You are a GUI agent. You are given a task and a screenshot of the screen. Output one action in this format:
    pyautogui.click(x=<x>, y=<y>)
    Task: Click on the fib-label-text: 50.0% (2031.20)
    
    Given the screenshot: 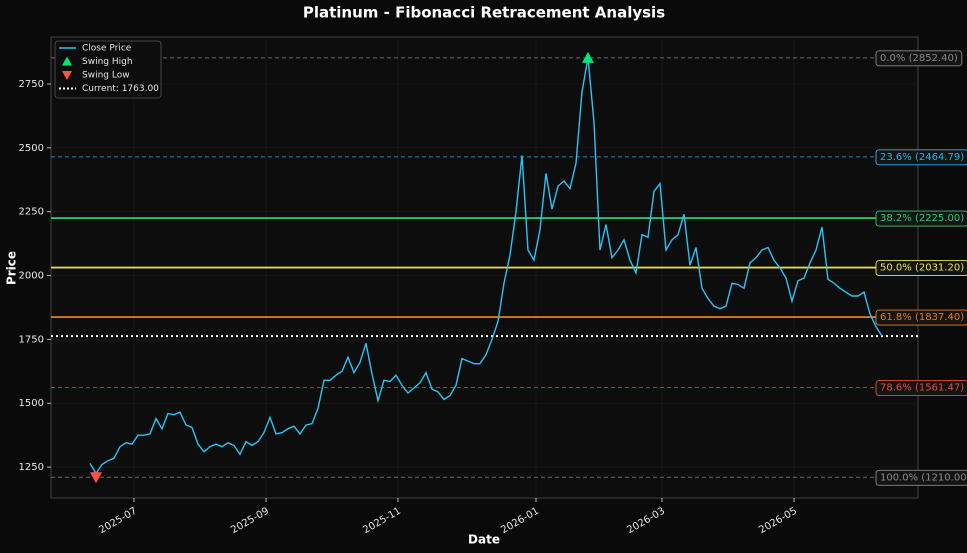 What is the action you would take?
    pyautogui.click(x=922, y=268)
    